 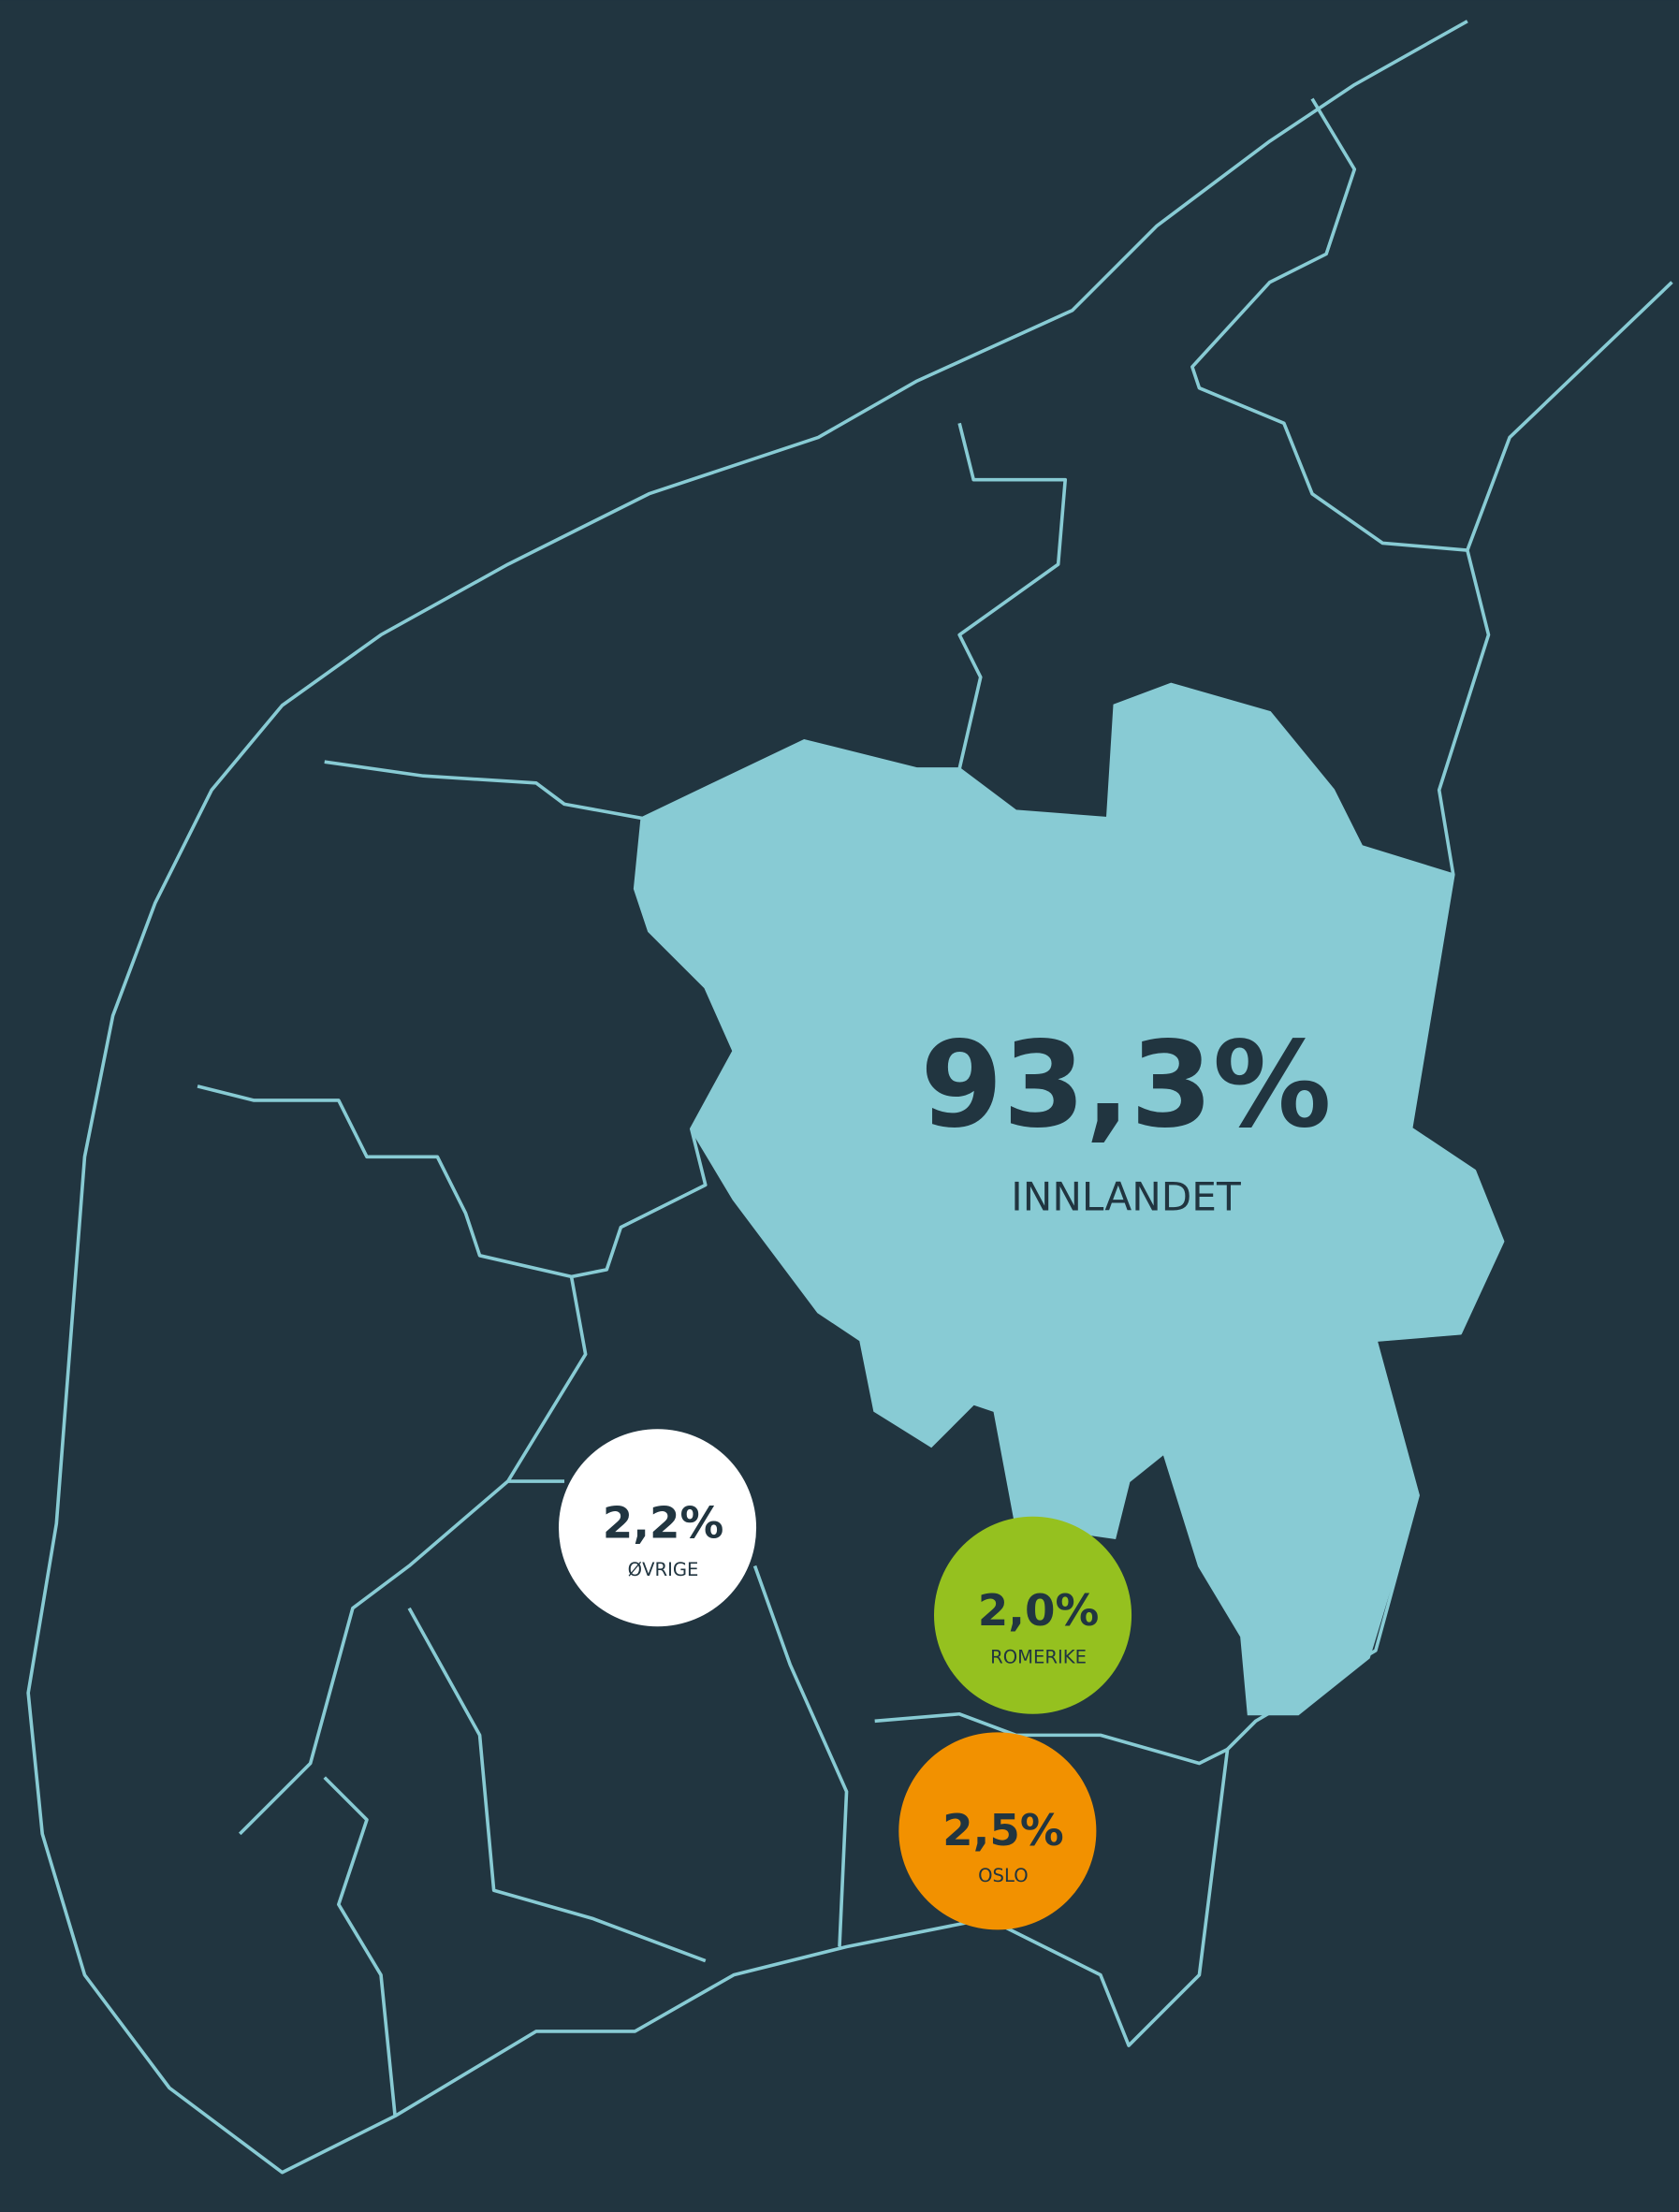 What do you see at coordinates (1039, 1656) in the screenshot?
I see `region-name: ROMERIKE` at bounding box center [1039, 1656].